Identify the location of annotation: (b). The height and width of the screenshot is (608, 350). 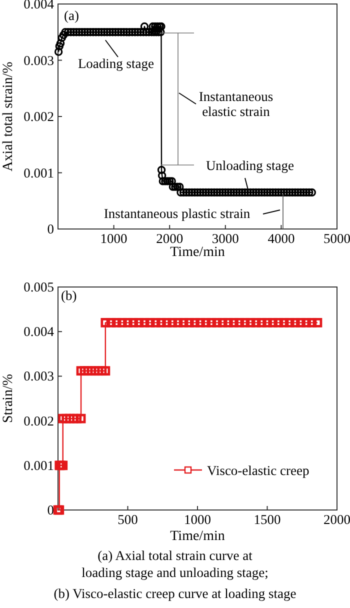
(69, 295).